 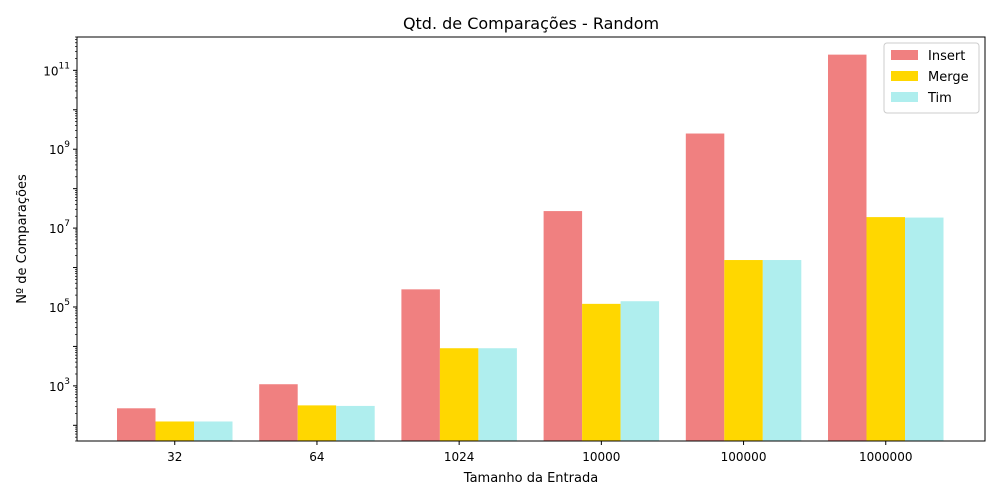 I want to click on x-tick-label: 1000000, so click(x=885, y=457).